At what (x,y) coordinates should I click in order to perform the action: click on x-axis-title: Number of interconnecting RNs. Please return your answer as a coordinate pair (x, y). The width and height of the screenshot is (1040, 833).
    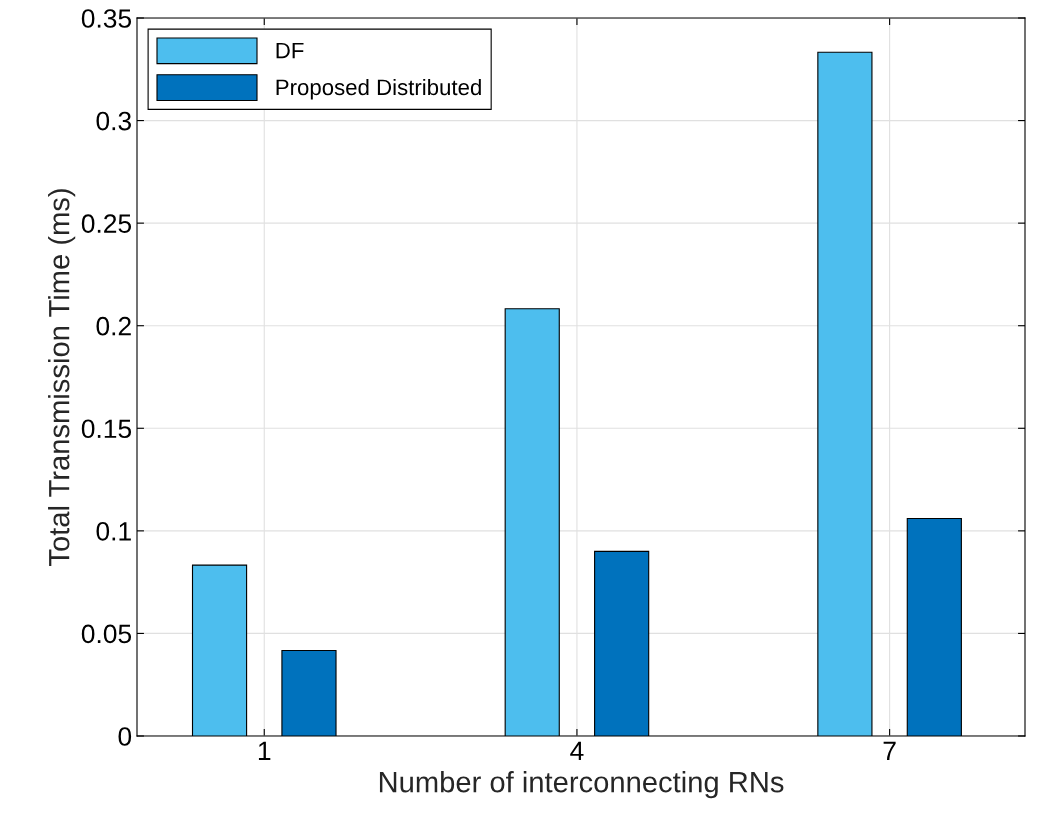
    Looking at the image, I should click on (581, 785).